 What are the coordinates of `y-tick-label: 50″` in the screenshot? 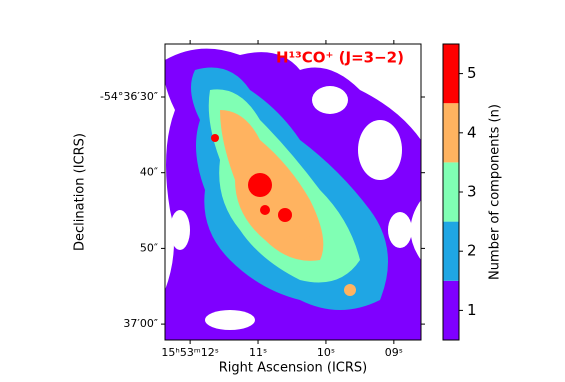 It's located at (149, 247).